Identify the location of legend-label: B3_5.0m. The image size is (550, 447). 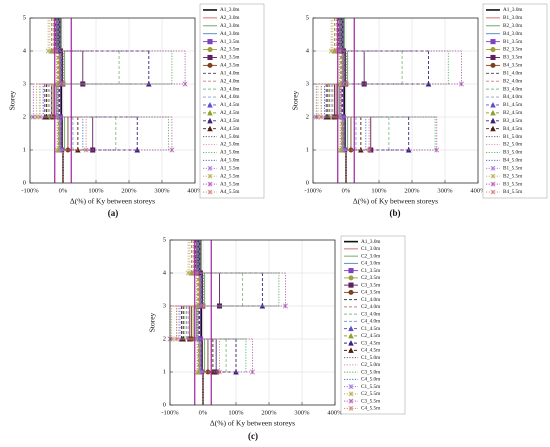
(512, 153).